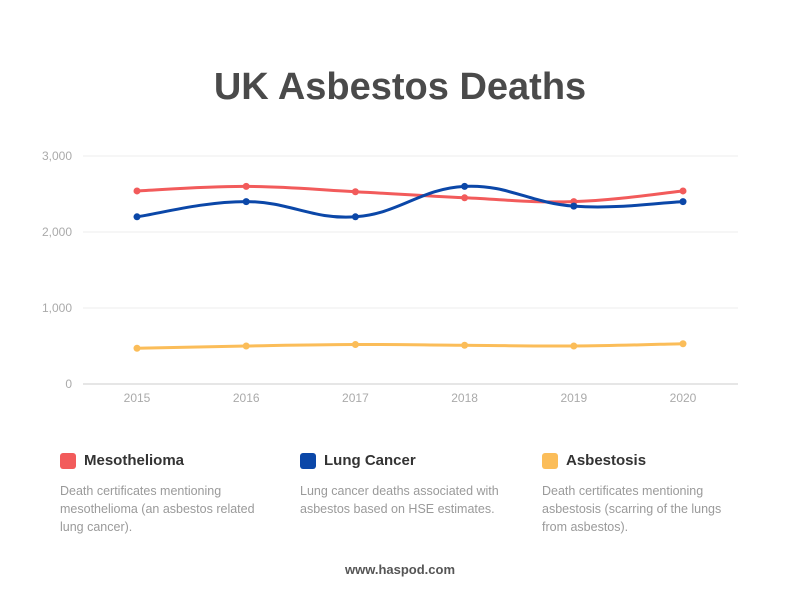  What do you see at coordinates (606, 460) in the screenshot?
I see `legend-label: Asbestosis` at bounding box center [606, 460].